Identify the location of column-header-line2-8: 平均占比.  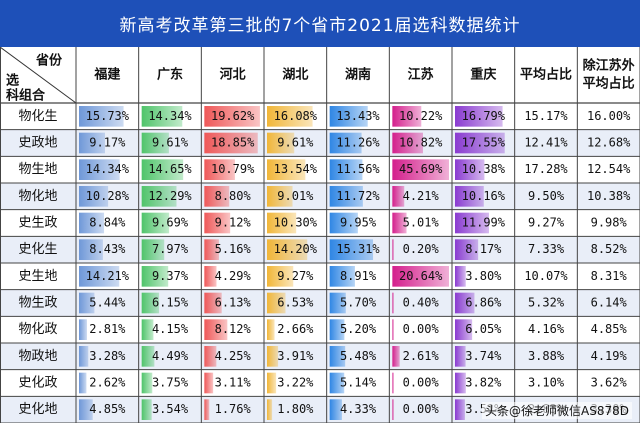
(609, 84).